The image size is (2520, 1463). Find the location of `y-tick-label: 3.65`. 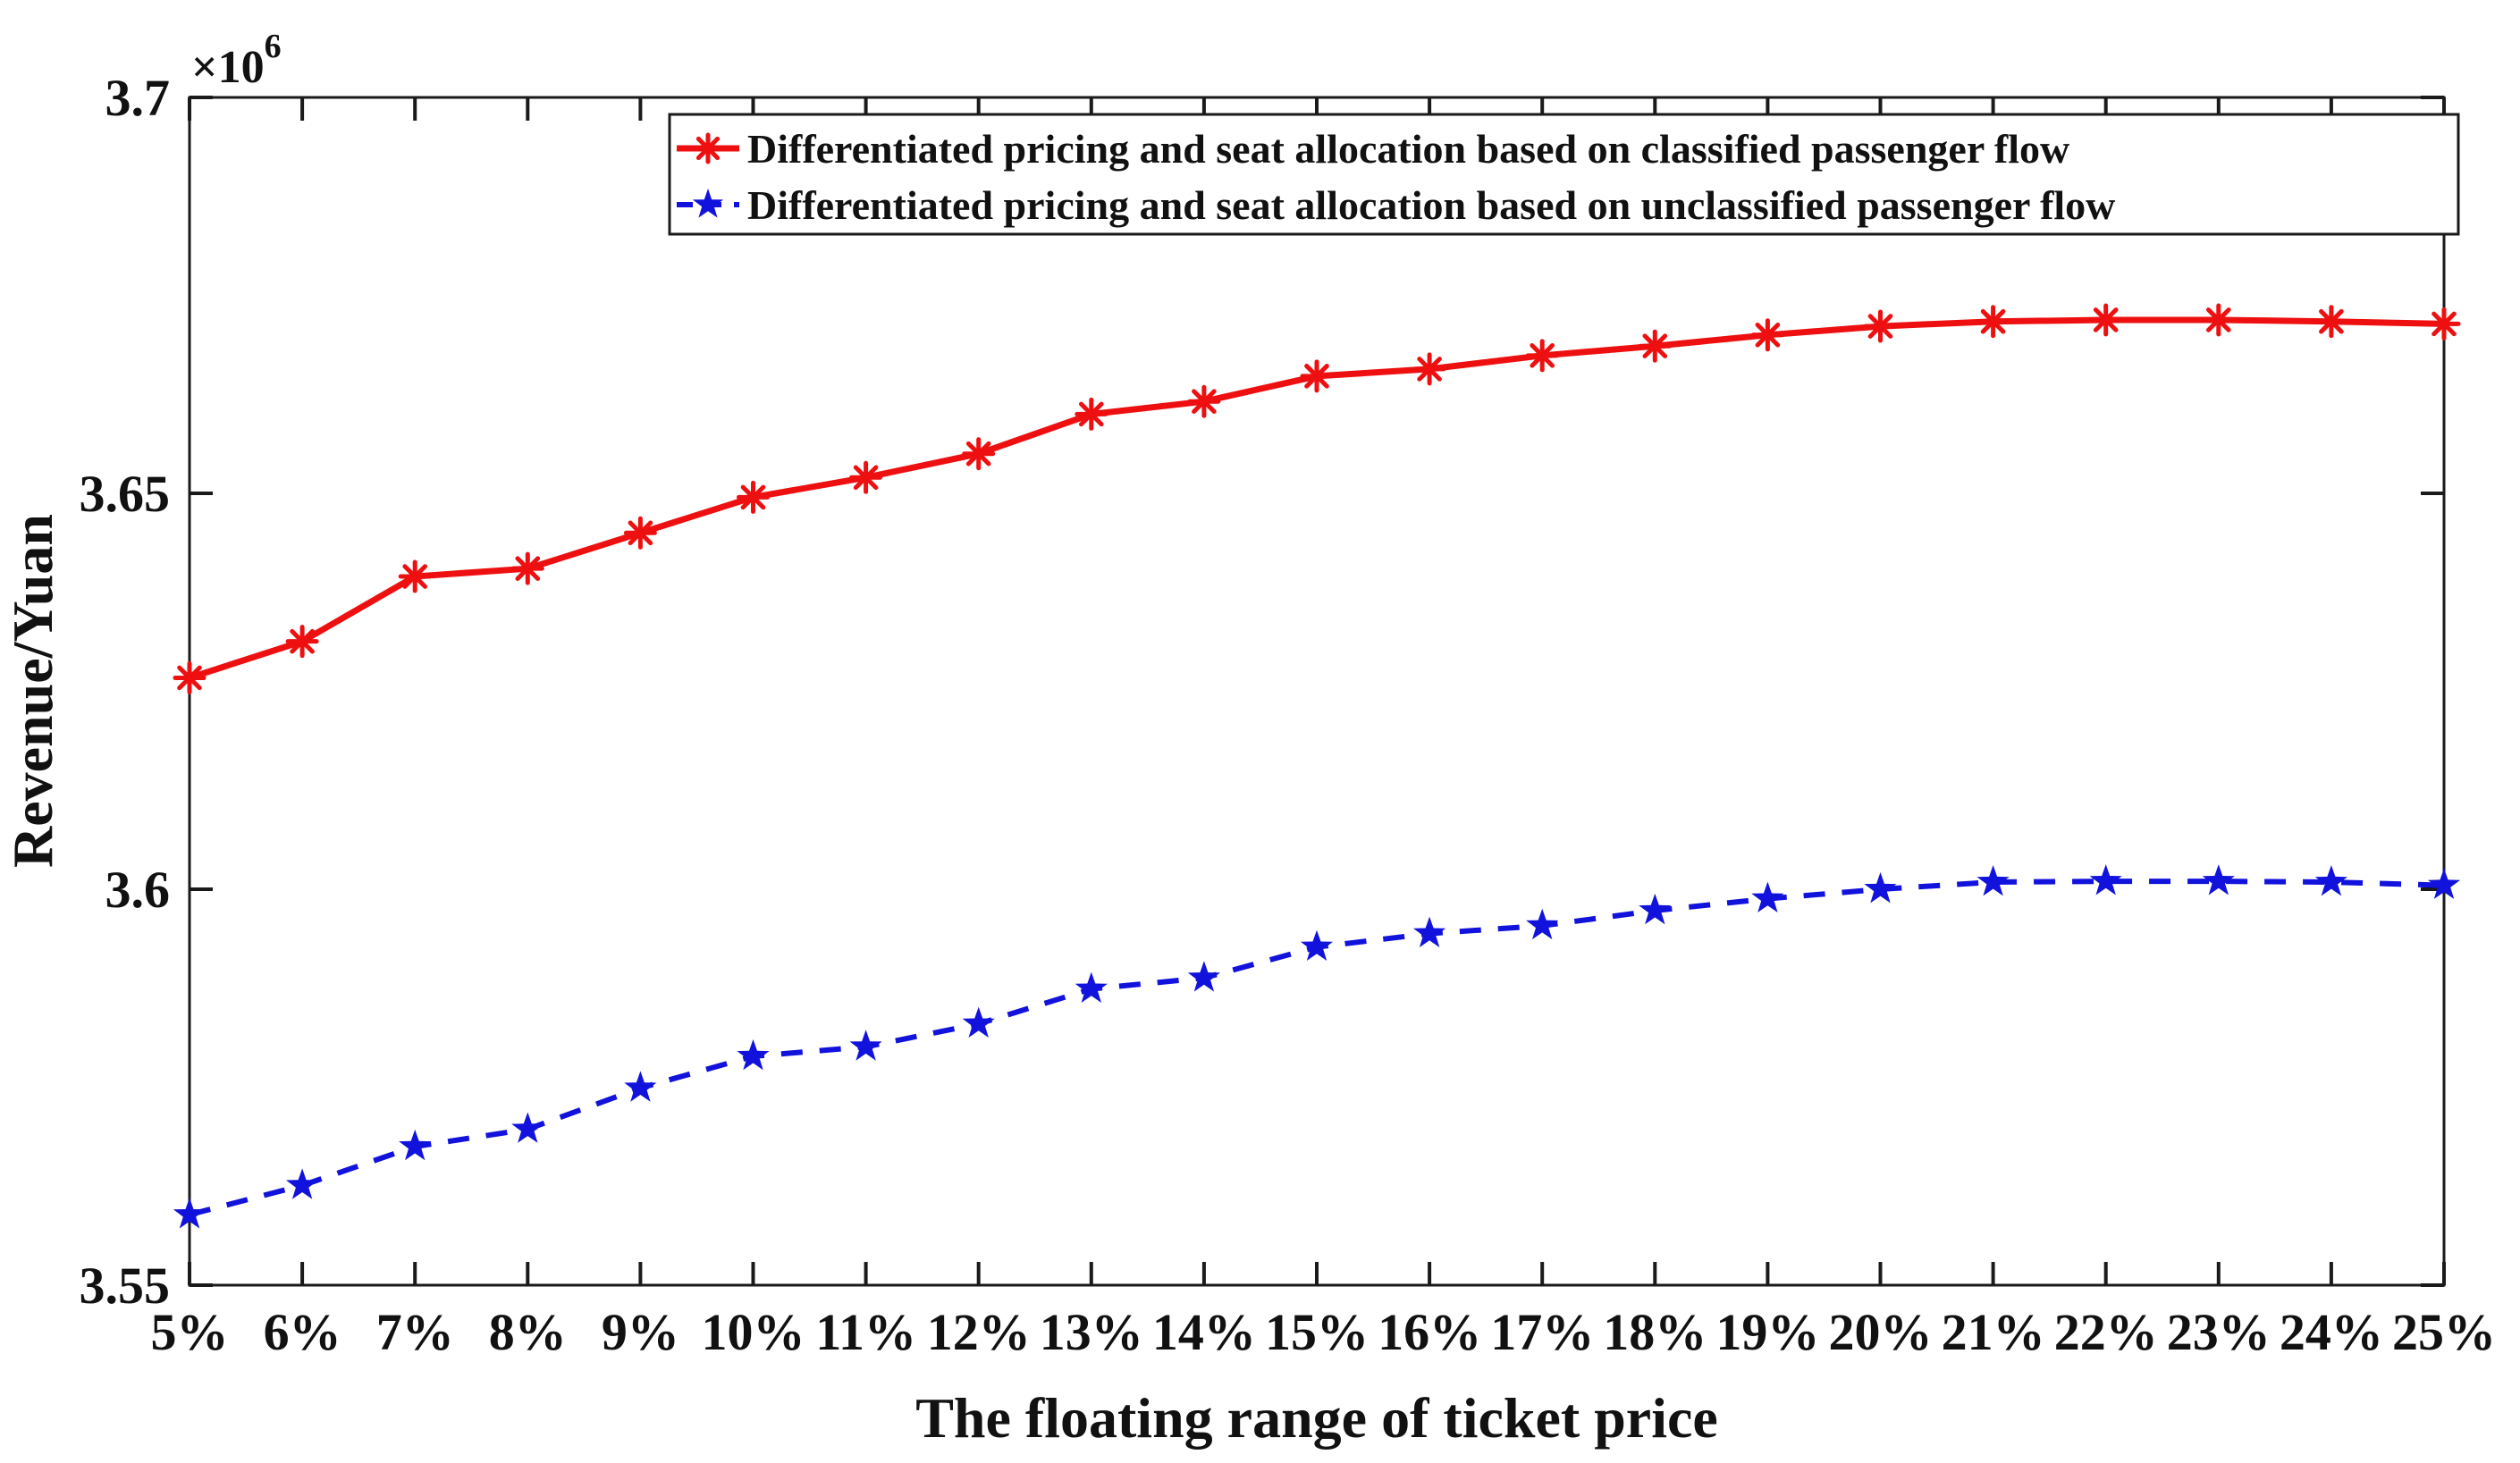

y-tick-label: 3.65 is located at coordinates (125, 494).